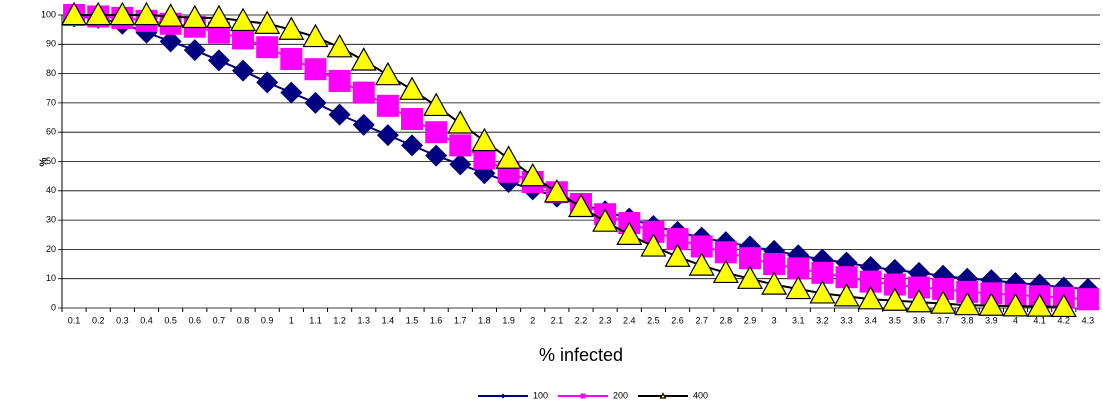 This screenshot has height=403, width=1103. Describe the element at coordinates (943, 320) in the screenshot. I see `x-tick-label: 3.7` at that location.